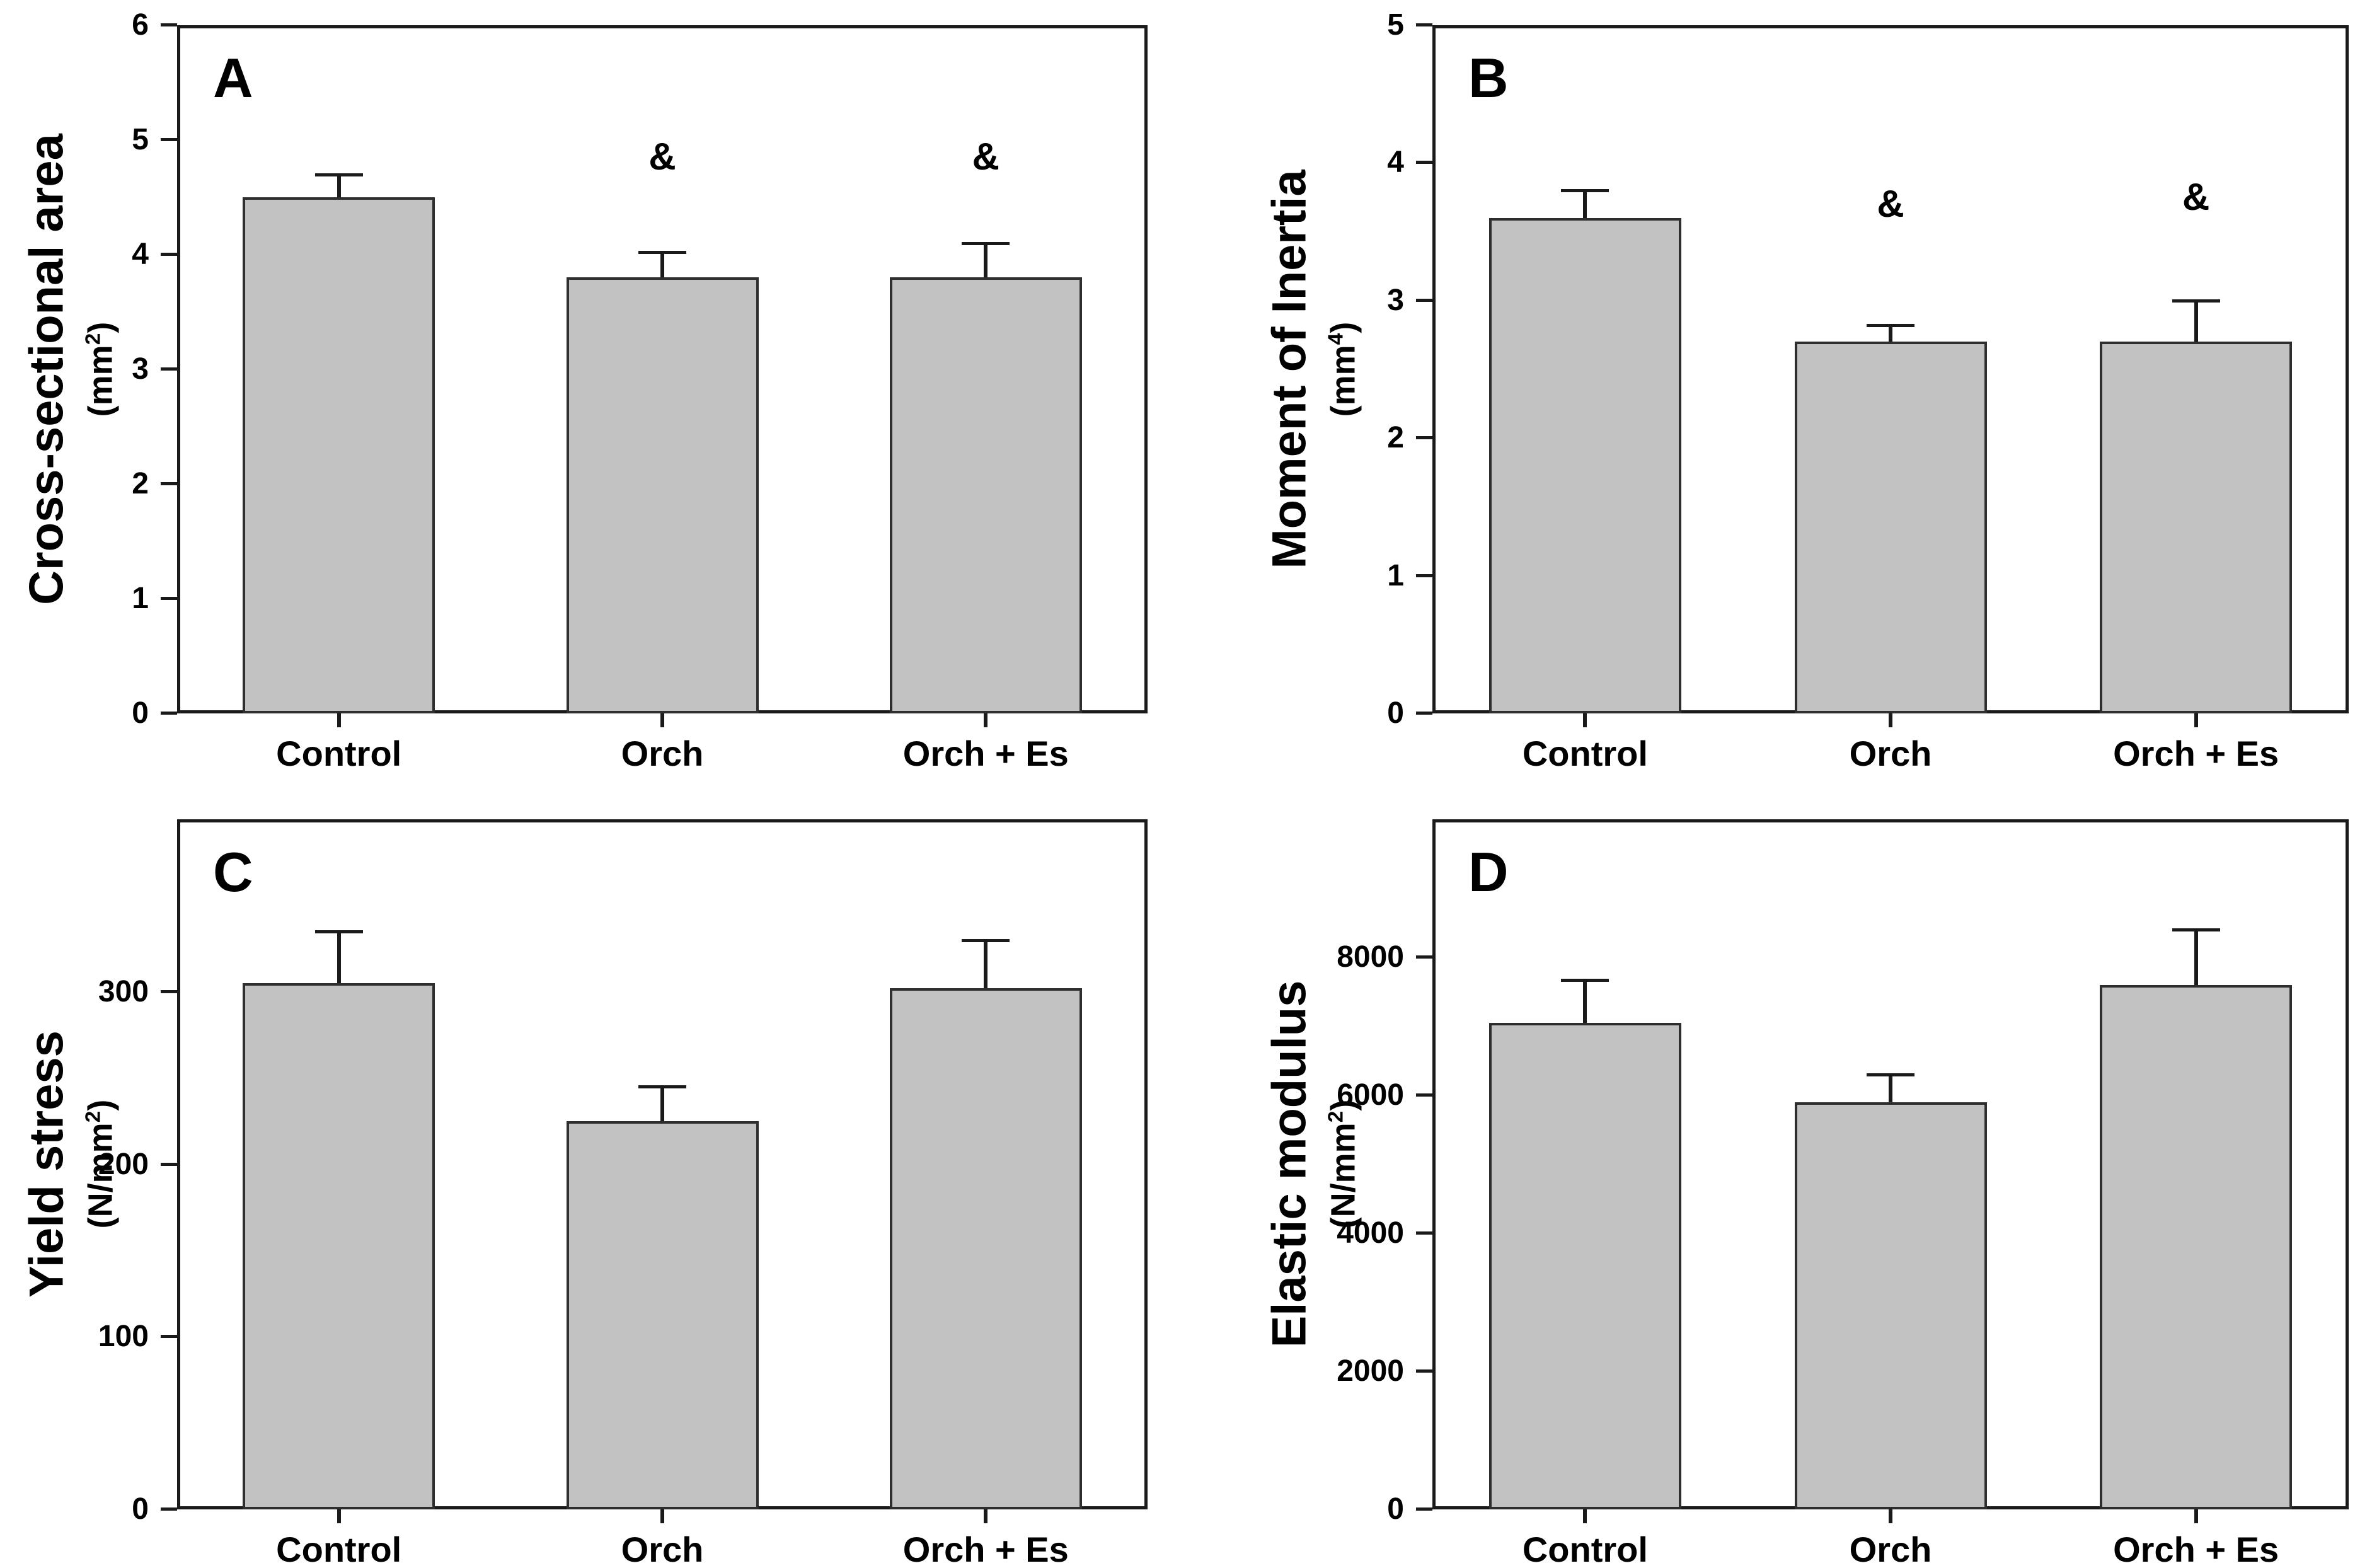  Describe the element at coordinates (1395, 575) in the screenshot. I see `panel-b-y-tick-label: 1` at that location.